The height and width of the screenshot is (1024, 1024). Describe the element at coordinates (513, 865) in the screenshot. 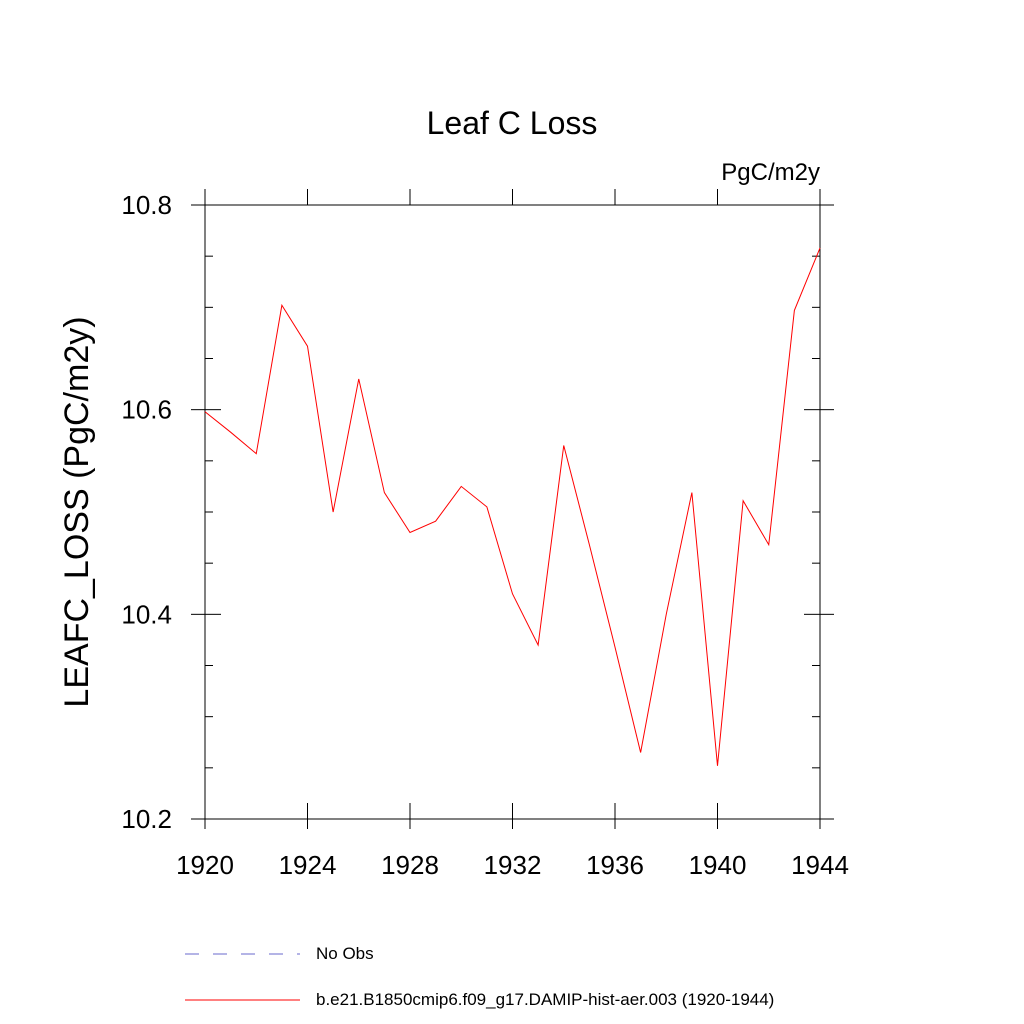

I see `x-tick-label: 1932` at that location.